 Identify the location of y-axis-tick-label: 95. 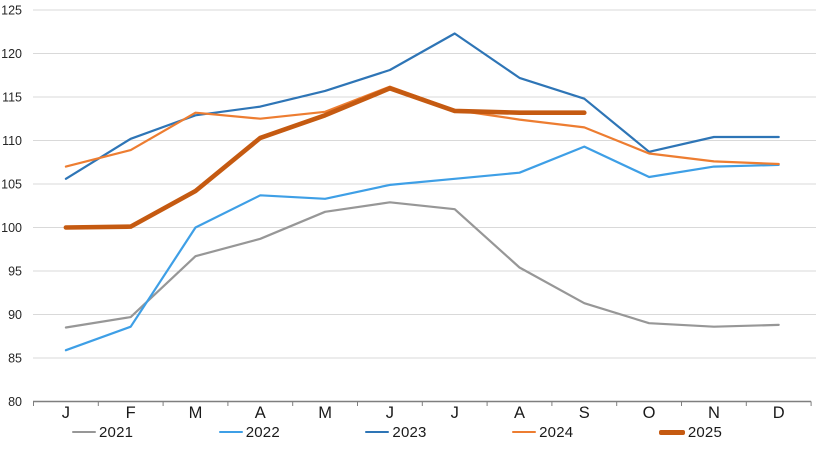
(15, 272).